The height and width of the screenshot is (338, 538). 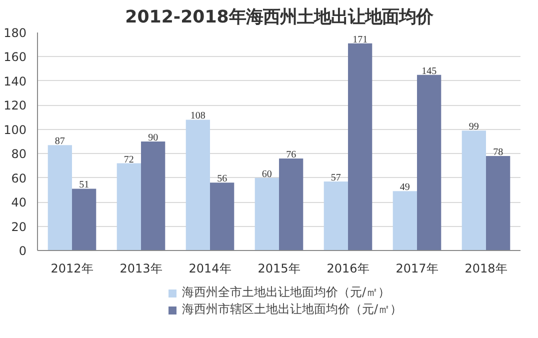 What do you see at coordinates (473, 127) in the screenshot?
I see `data-label: 99` at bounding box center [473, 127].